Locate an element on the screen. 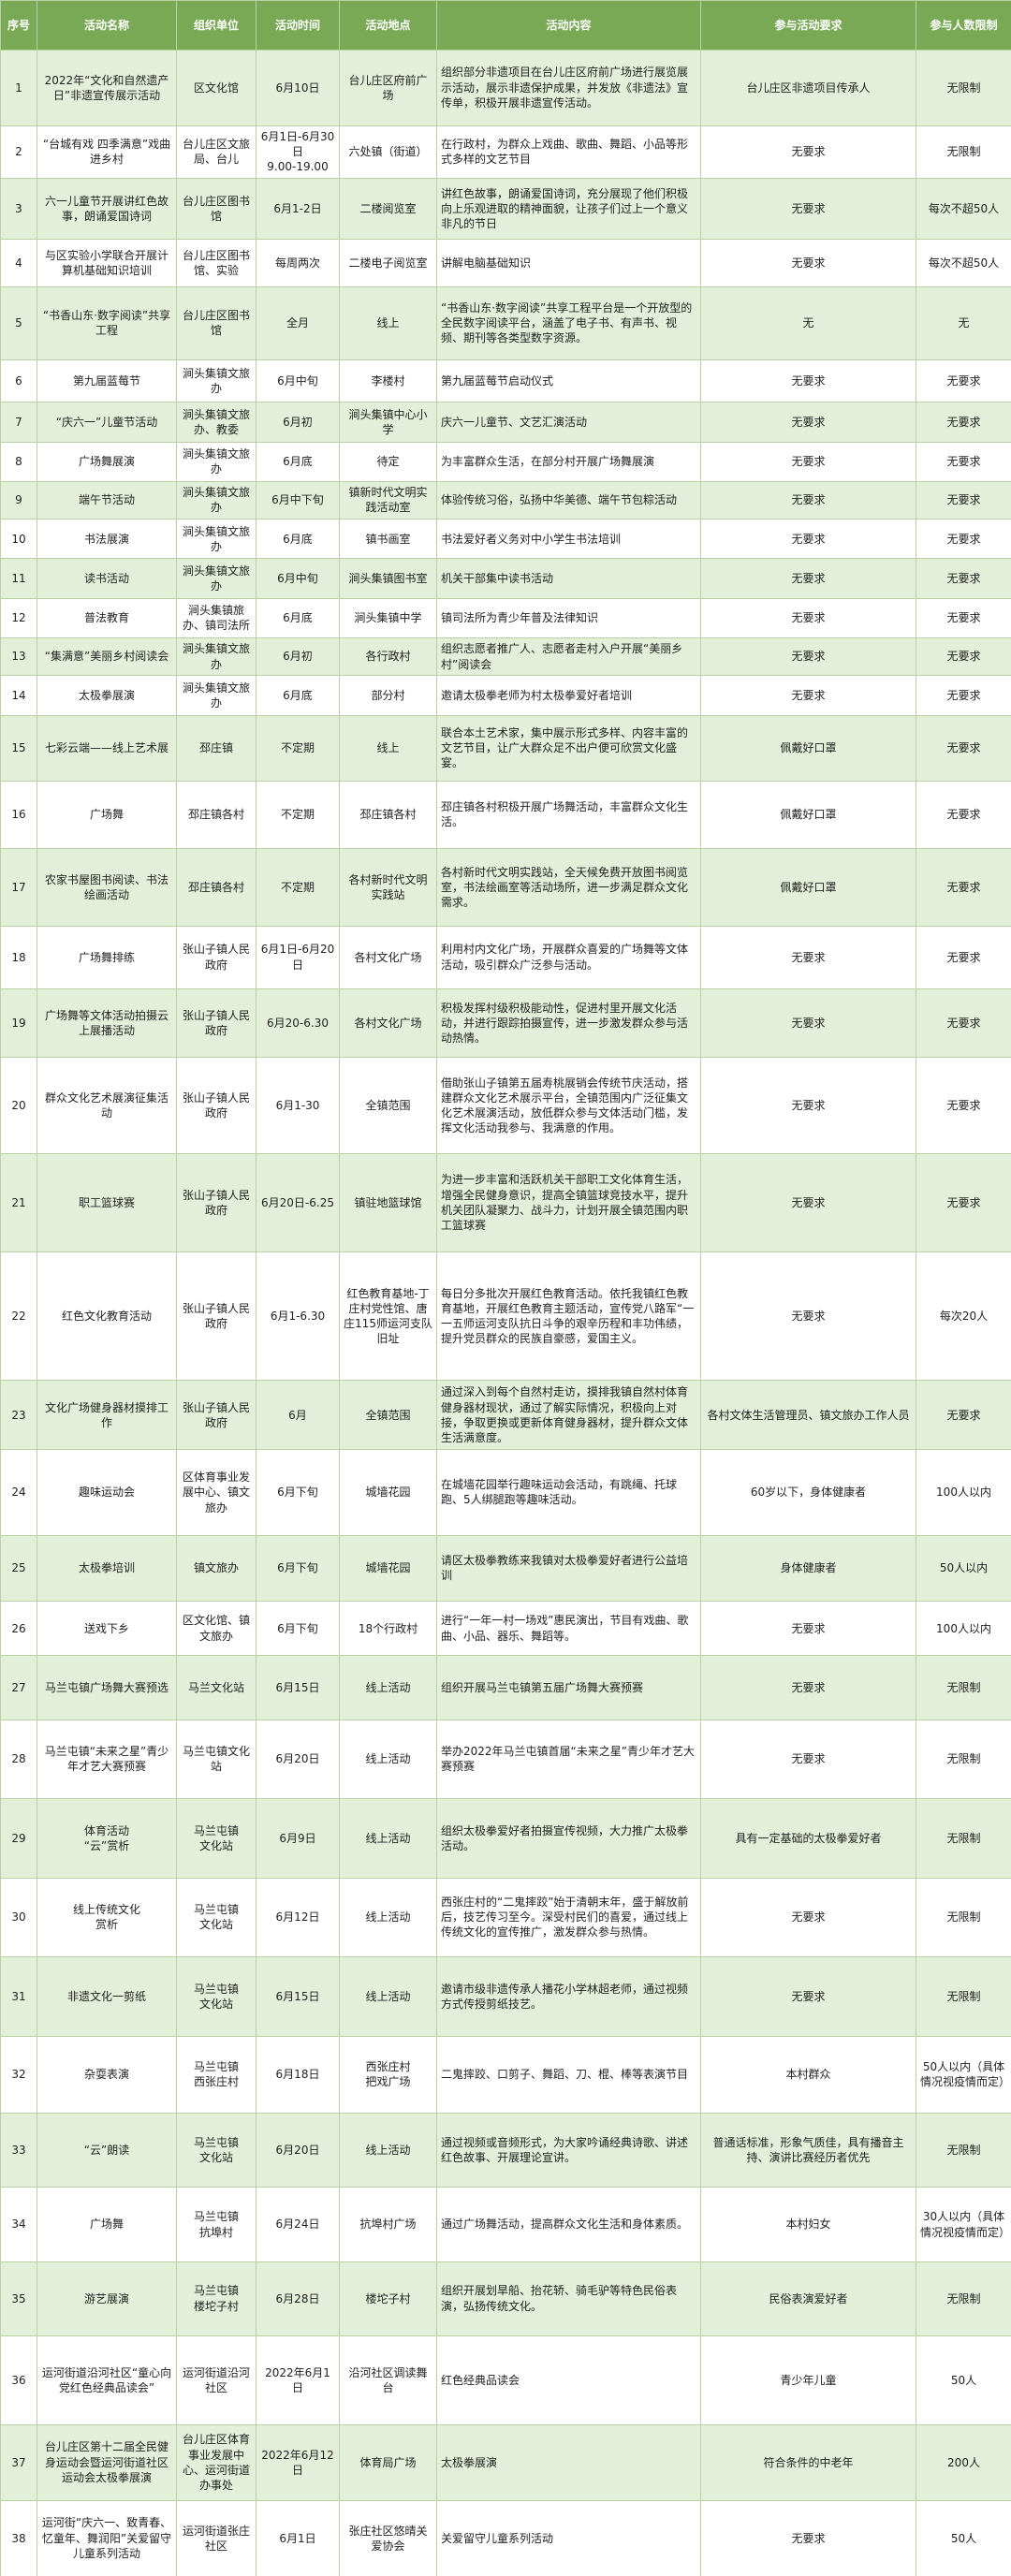 The image size is (1011, 2576). table-cell: 马兰屯镇 楼坨子村 is located at coordinates (216, 2298).